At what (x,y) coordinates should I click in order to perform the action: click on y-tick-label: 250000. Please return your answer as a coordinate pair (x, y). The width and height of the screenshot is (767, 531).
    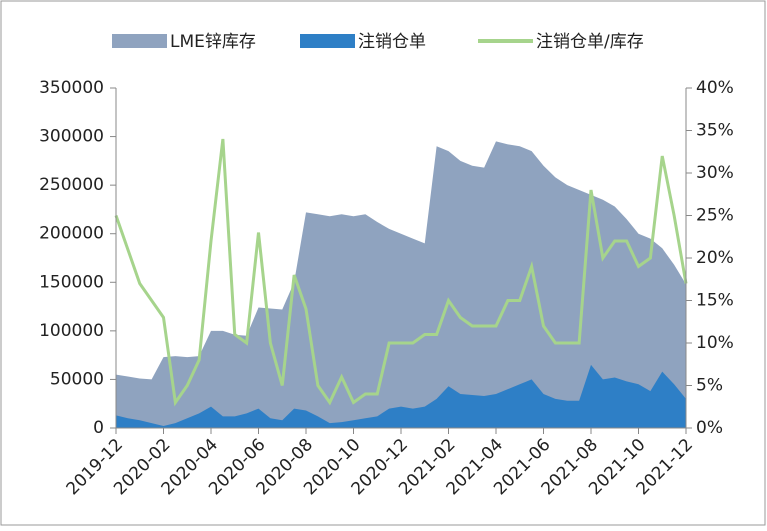
    Looking at the image, I should click on (71, 185).